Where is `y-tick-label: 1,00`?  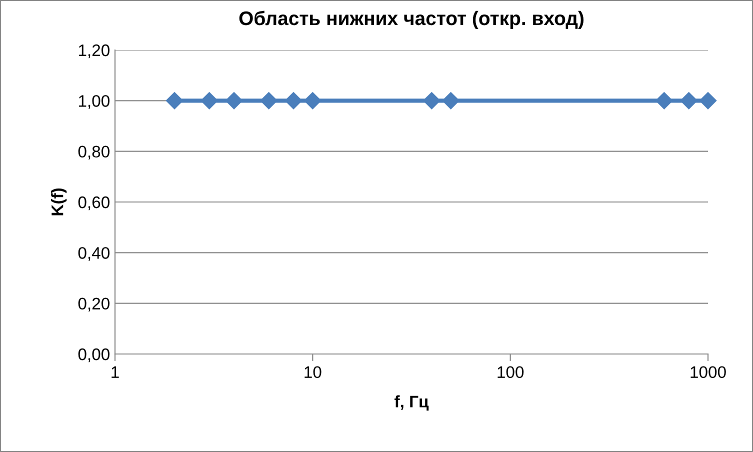
y-tick-label: 1,00 is located at coordinates (94, 102).